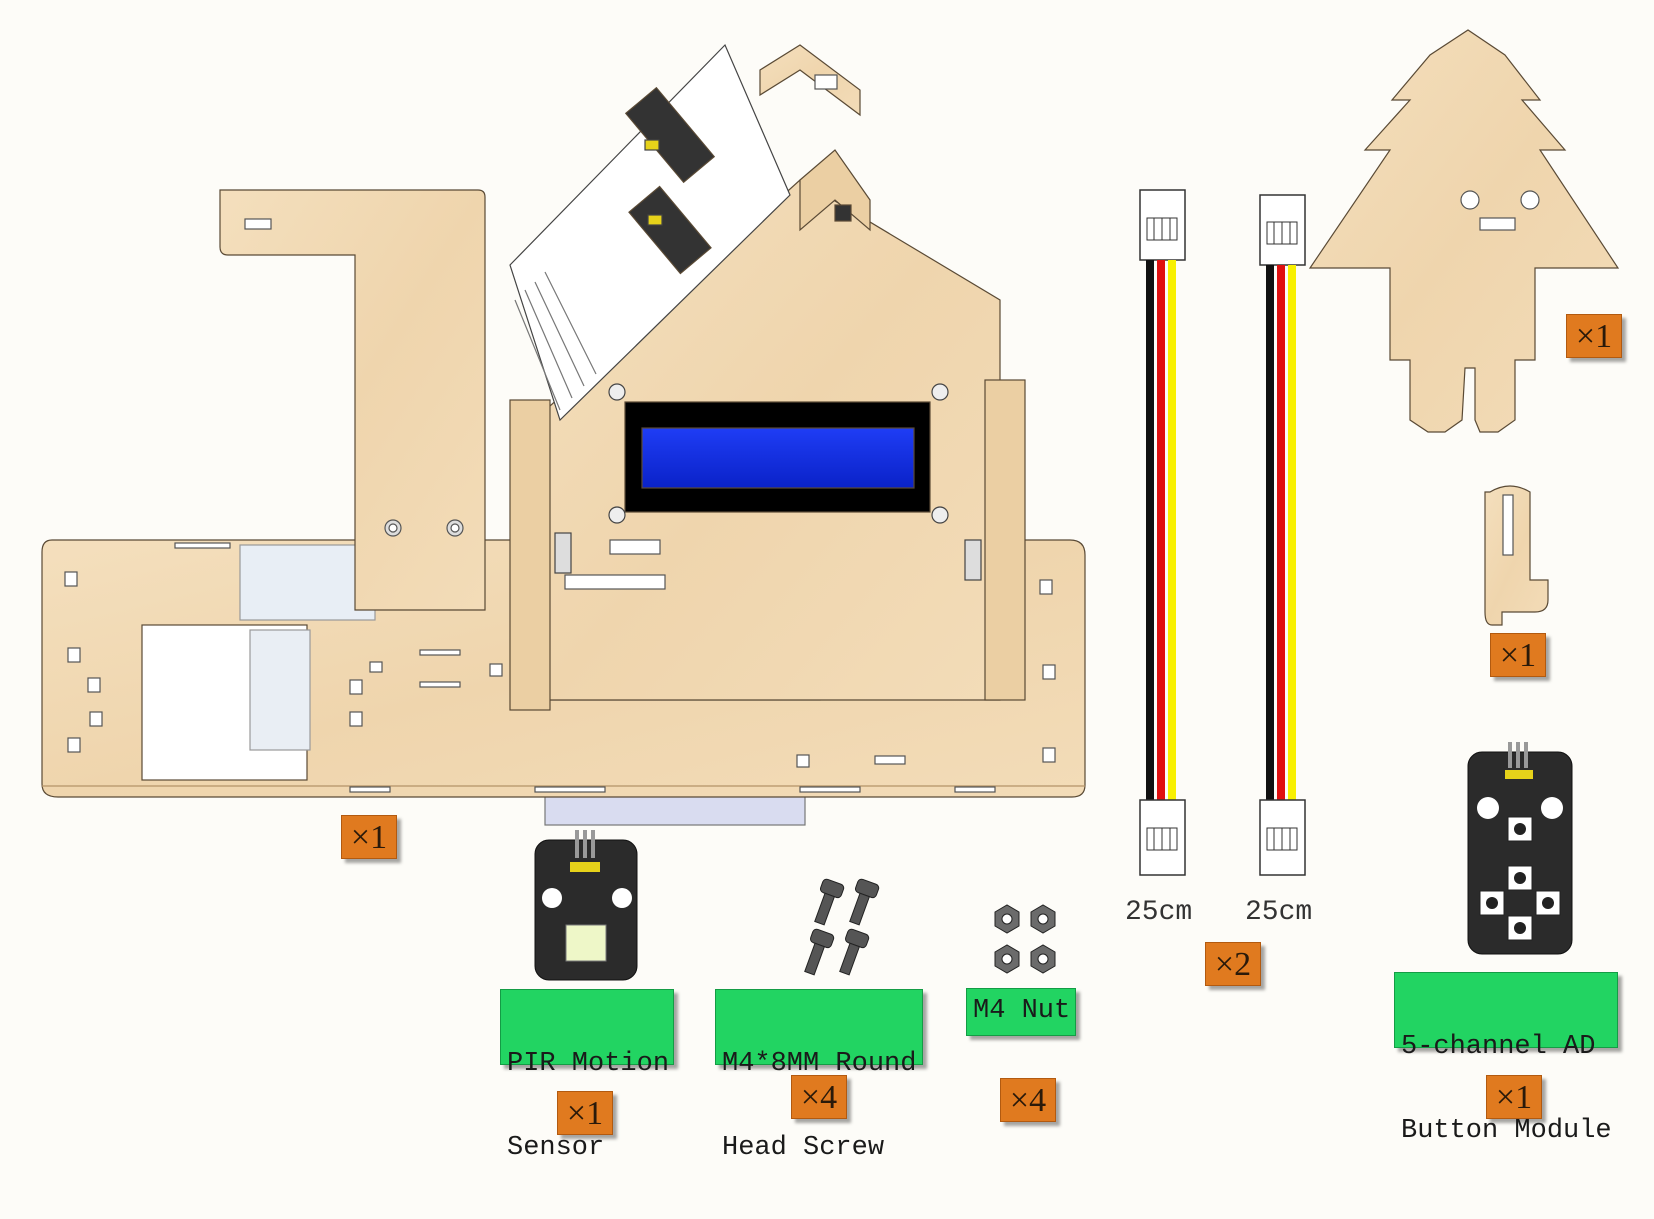 This screenshot has width=1654, height=1219. Describe the element at coordinates (1282, 535) in the screenshot. I see `cable-right` at that location.